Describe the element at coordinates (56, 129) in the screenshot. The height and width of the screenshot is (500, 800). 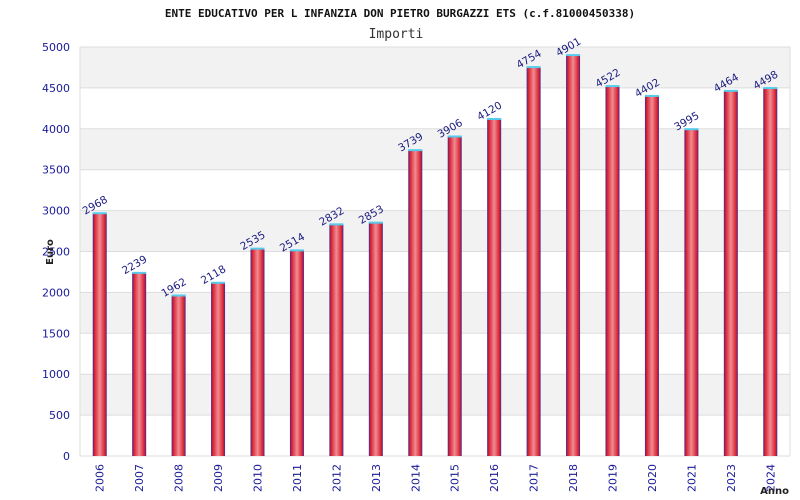
I see `y-tick-label: 4000` at that location.